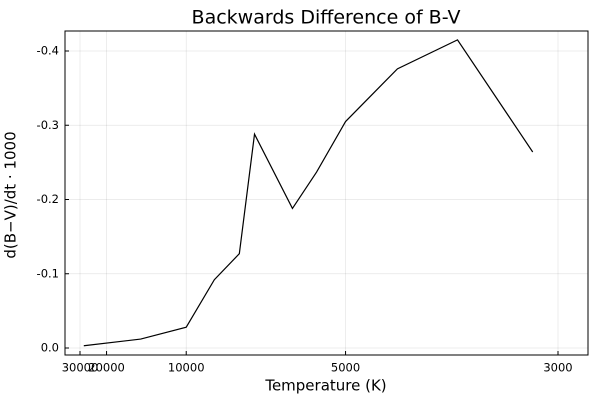 The height and width of the screenshot is (400, 600). Describe the element at coordinates (186, 368) in the screenshot. I see `x-tick-label: 10000` at that location.